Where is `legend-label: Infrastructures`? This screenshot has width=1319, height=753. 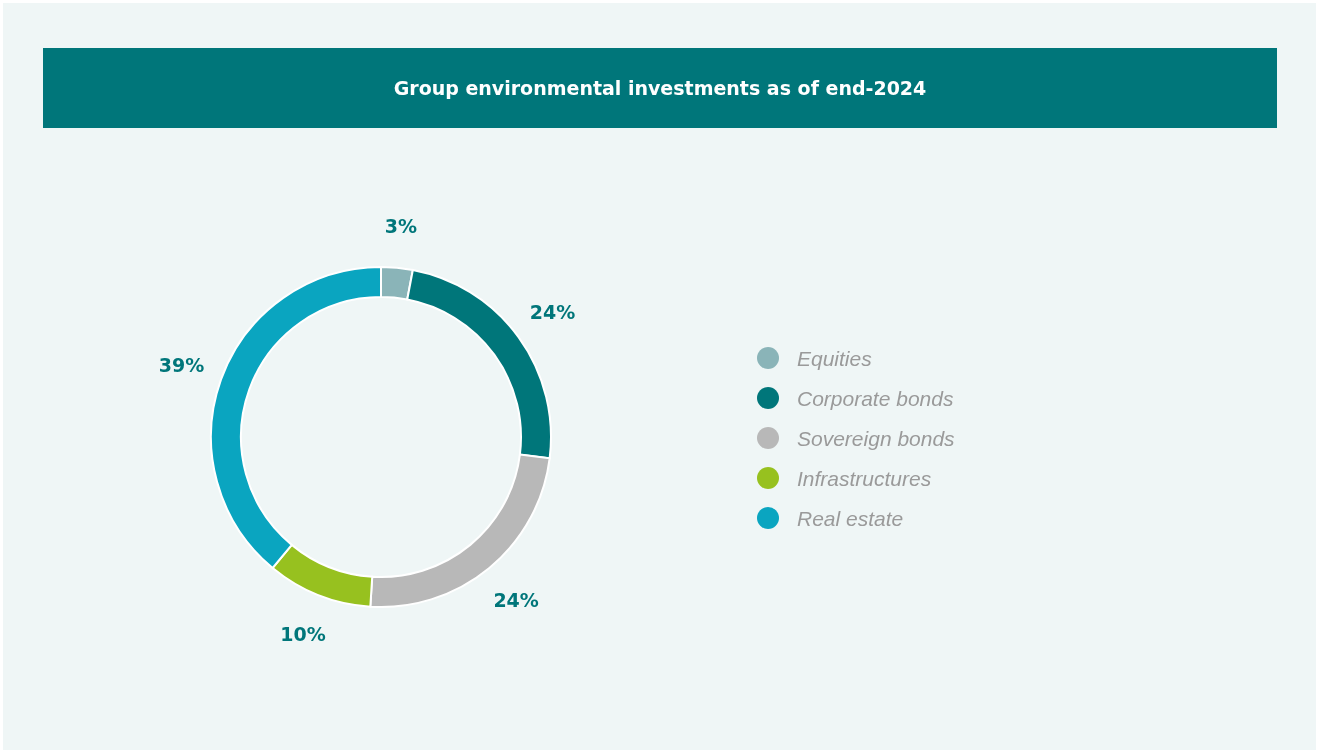 legend-label: Infrastructures is located at coordinates (864, 478).